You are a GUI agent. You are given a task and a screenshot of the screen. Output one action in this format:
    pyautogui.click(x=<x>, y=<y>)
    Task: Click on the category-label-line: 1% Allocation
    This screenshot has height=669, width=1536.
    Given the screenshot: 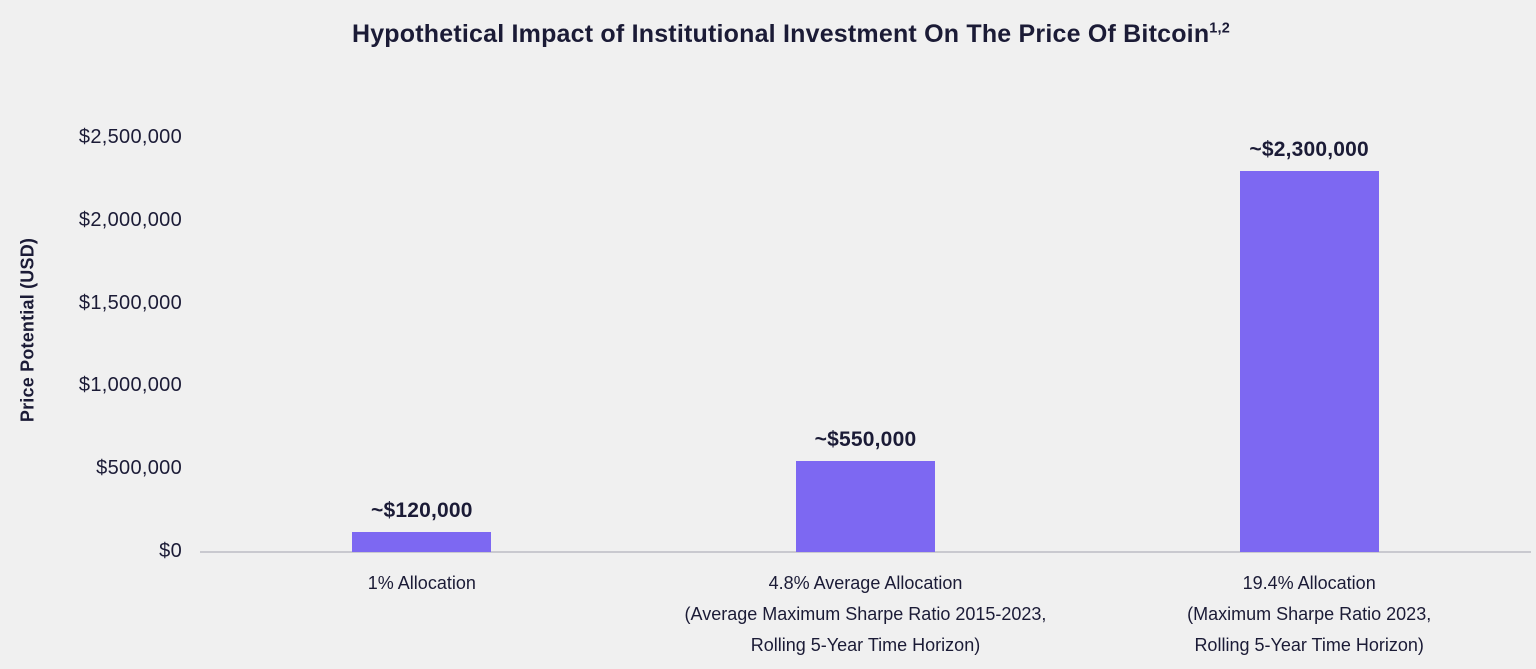 What is the action you would take?
    pyautogui.click(x=421, y=583)
    